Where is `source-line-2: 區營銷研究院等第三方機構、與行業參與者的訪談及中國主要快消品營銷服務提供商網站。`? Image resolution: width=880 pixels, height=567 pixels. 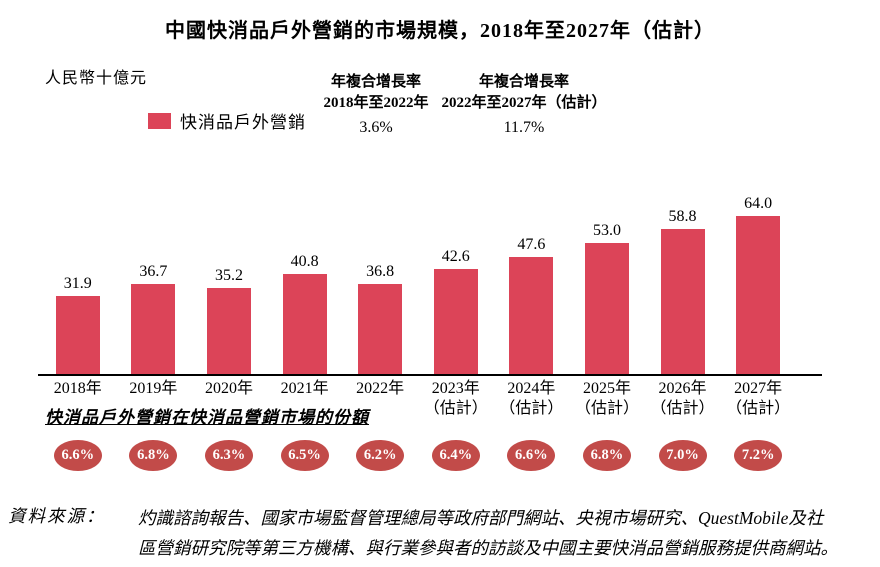
source-line-2: 區營銷研究院等第三方機構、與行業參與者的訪談及中國主要快消品營銷服務提供商網站。 is located at coordinates (488, 548).